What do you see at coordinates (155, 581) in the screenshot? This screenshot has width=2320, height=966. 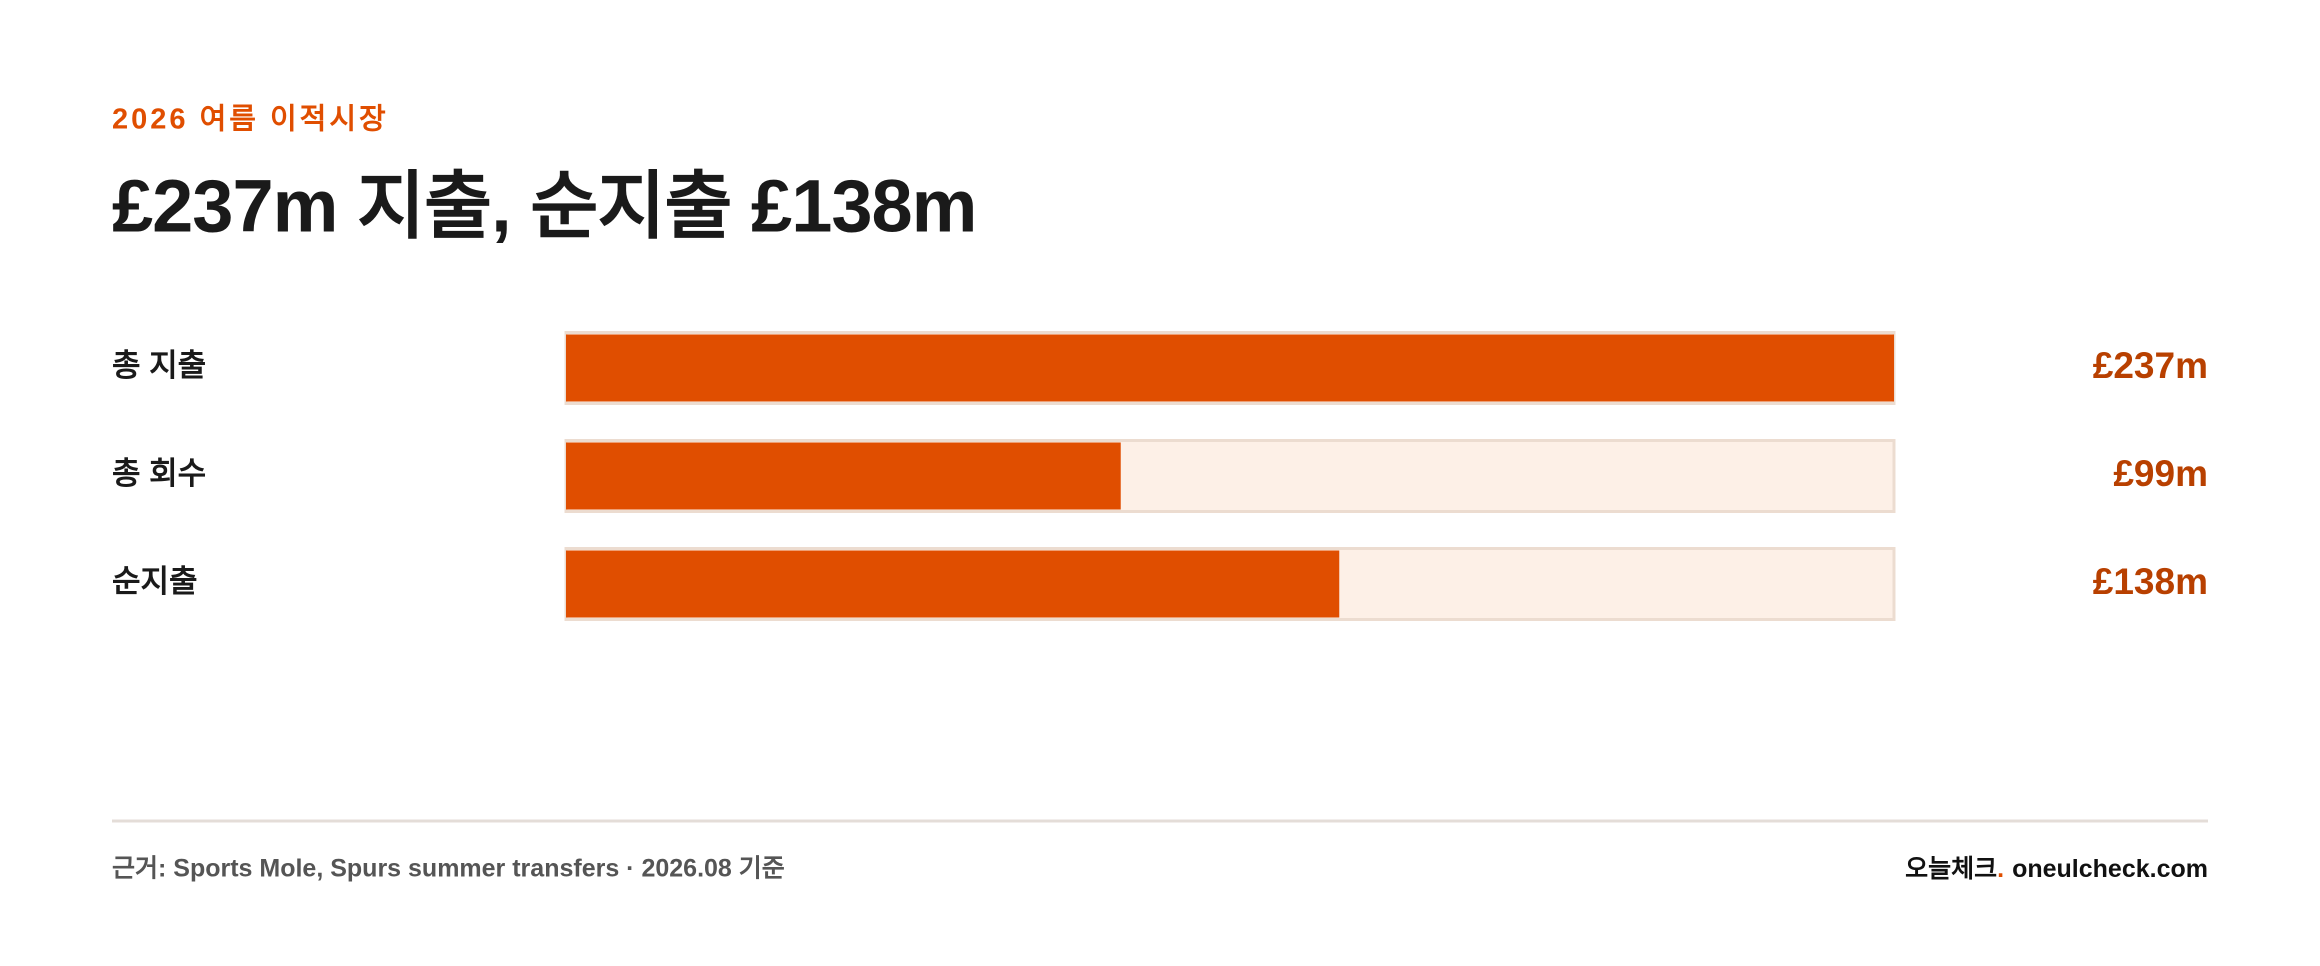 I see `category-label: 순지출` at bounding box center [155, 581].